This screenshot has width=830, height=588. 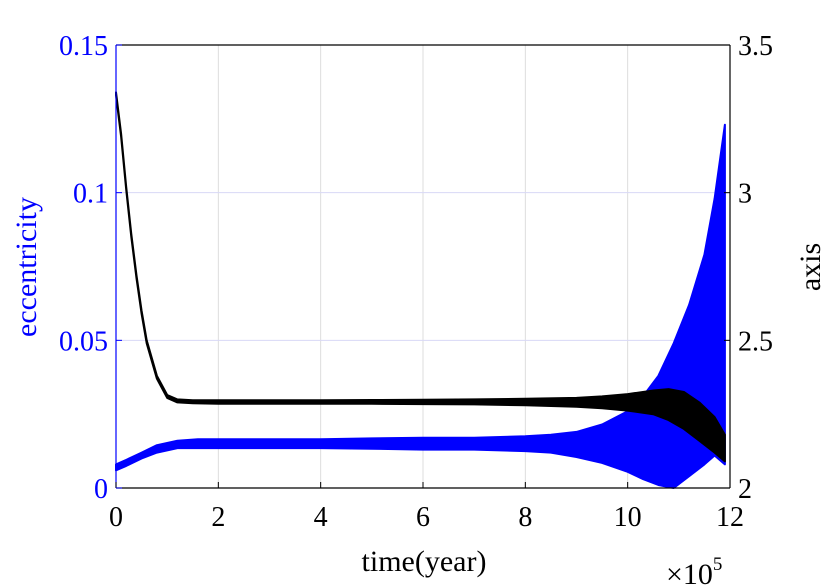 I want to click on right-axis-label: axis, so click(x=810, y=267).